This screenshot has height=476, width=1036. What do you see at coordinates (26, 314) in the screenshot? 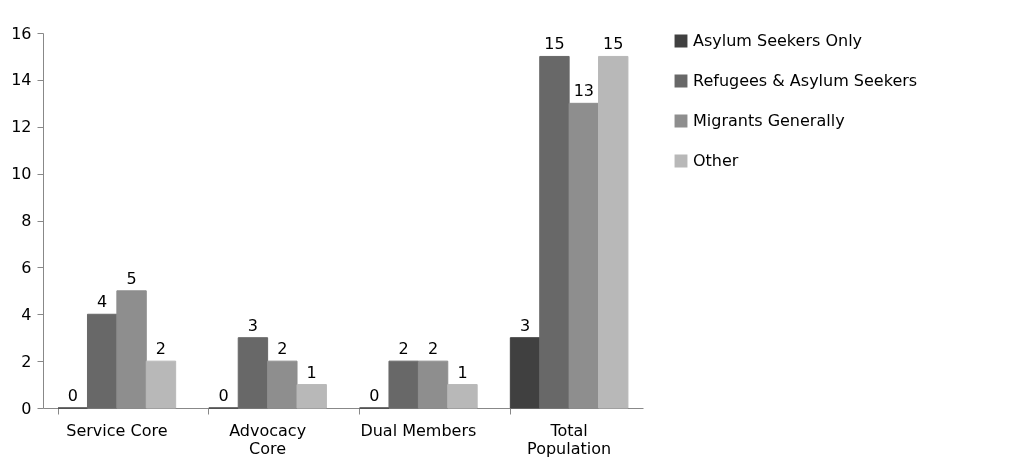
I see `y-tick-label: 4` at bounding box center [26, 314].